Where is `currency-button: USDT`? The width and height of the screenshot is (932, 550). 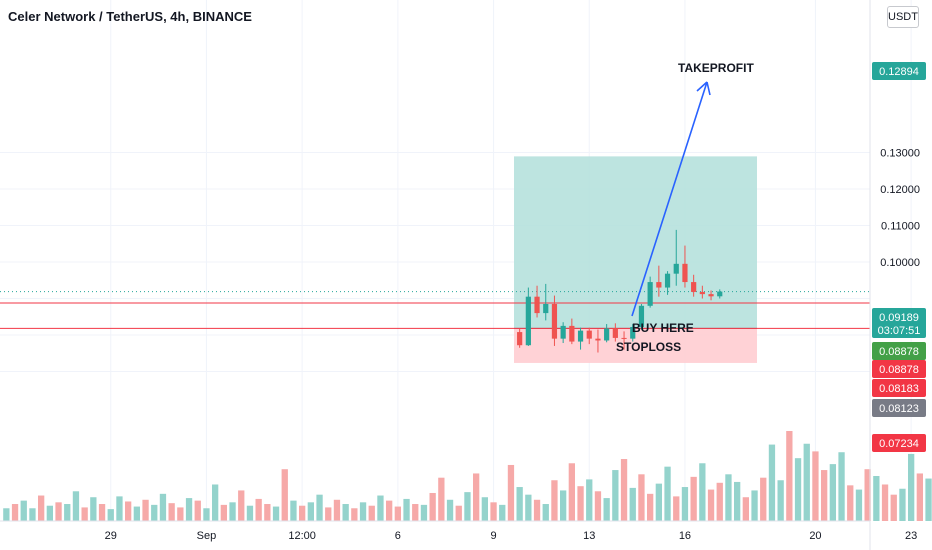 currency-button: USDT is located at coordinates (903, 17).